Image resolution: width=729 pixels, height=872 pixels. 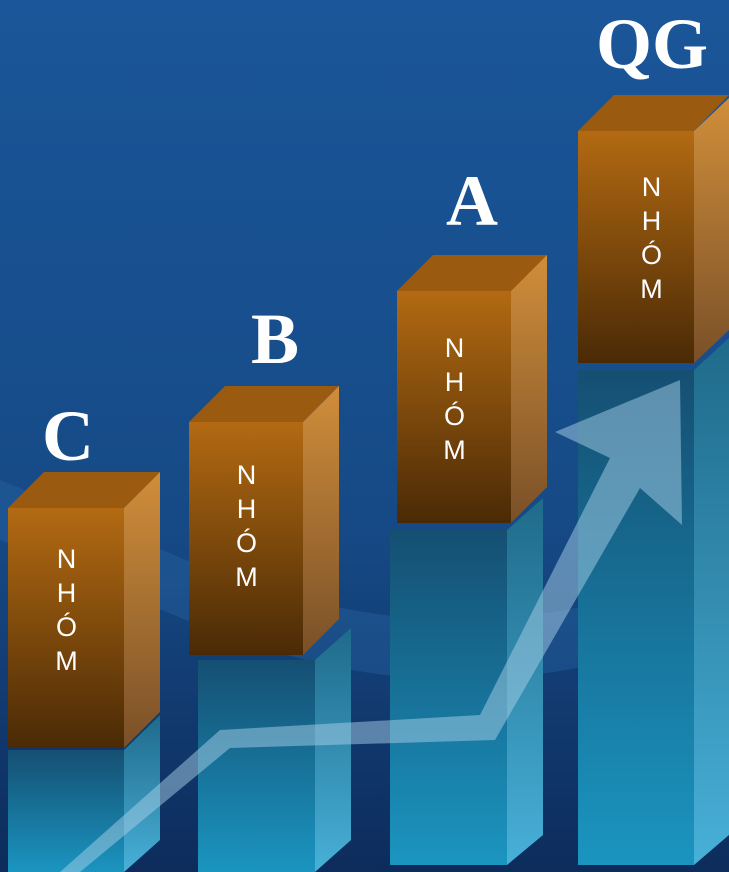 I want to click on node-label: C, so click(x=68, y=436).